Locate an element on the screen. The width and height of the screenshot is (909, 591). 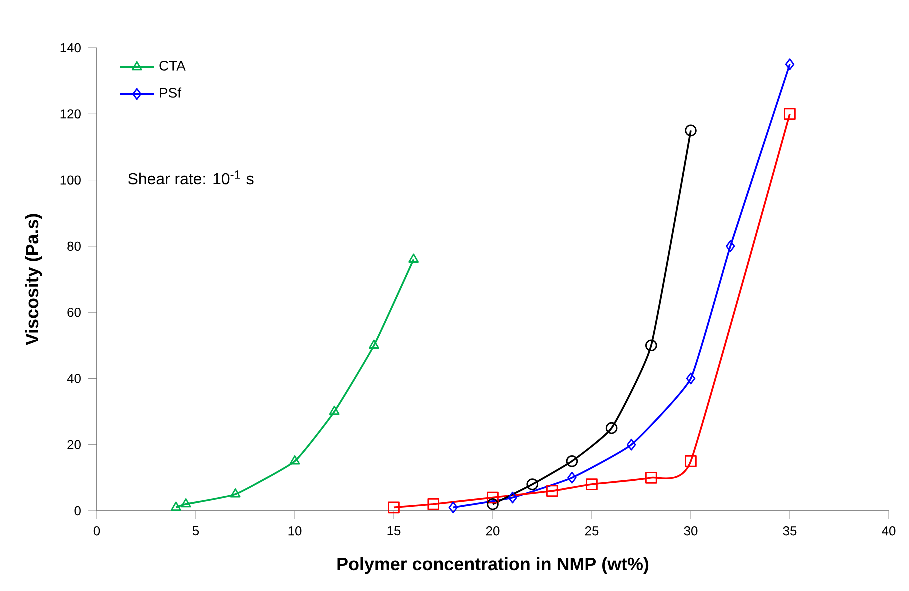
y-tick-label: 40 is located at coordinates (74, 379).